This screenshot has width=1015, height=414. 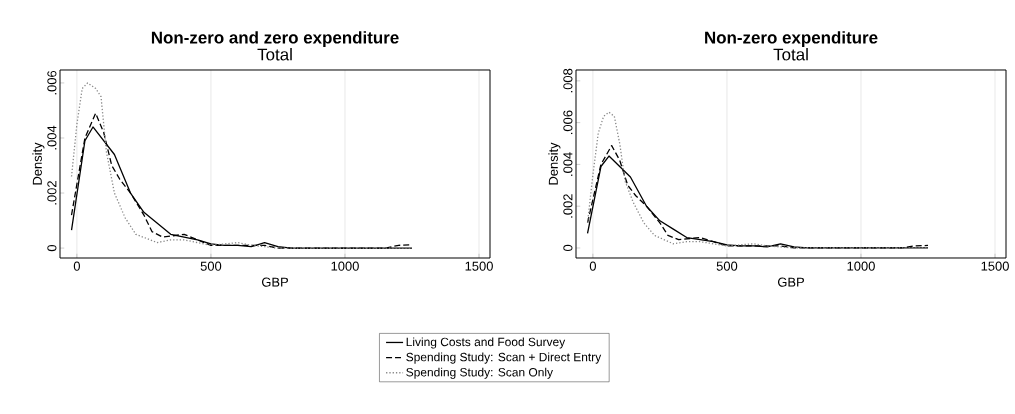 What do you see at coordinates (486, 343) in the screenshot?
I see `legend-label: Living Costs and Food Survey` at bounding box center [486, 343].